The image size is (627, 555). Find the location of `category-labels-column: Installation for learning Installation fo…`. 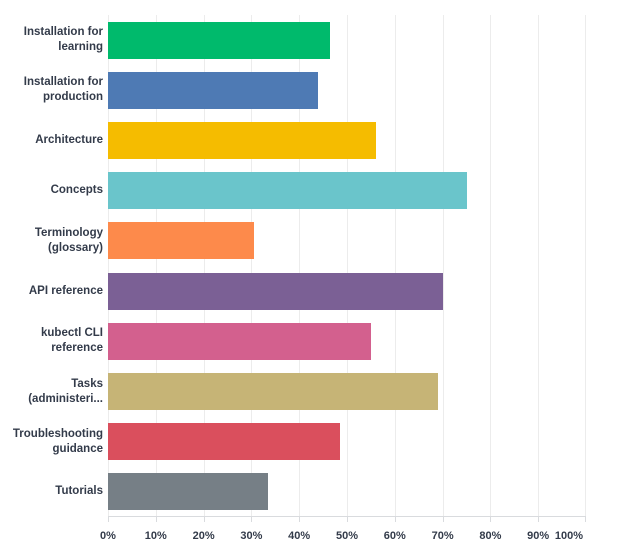

category-labels-column: Installation for learning Installation fo… is located at coordinates (51, 266).